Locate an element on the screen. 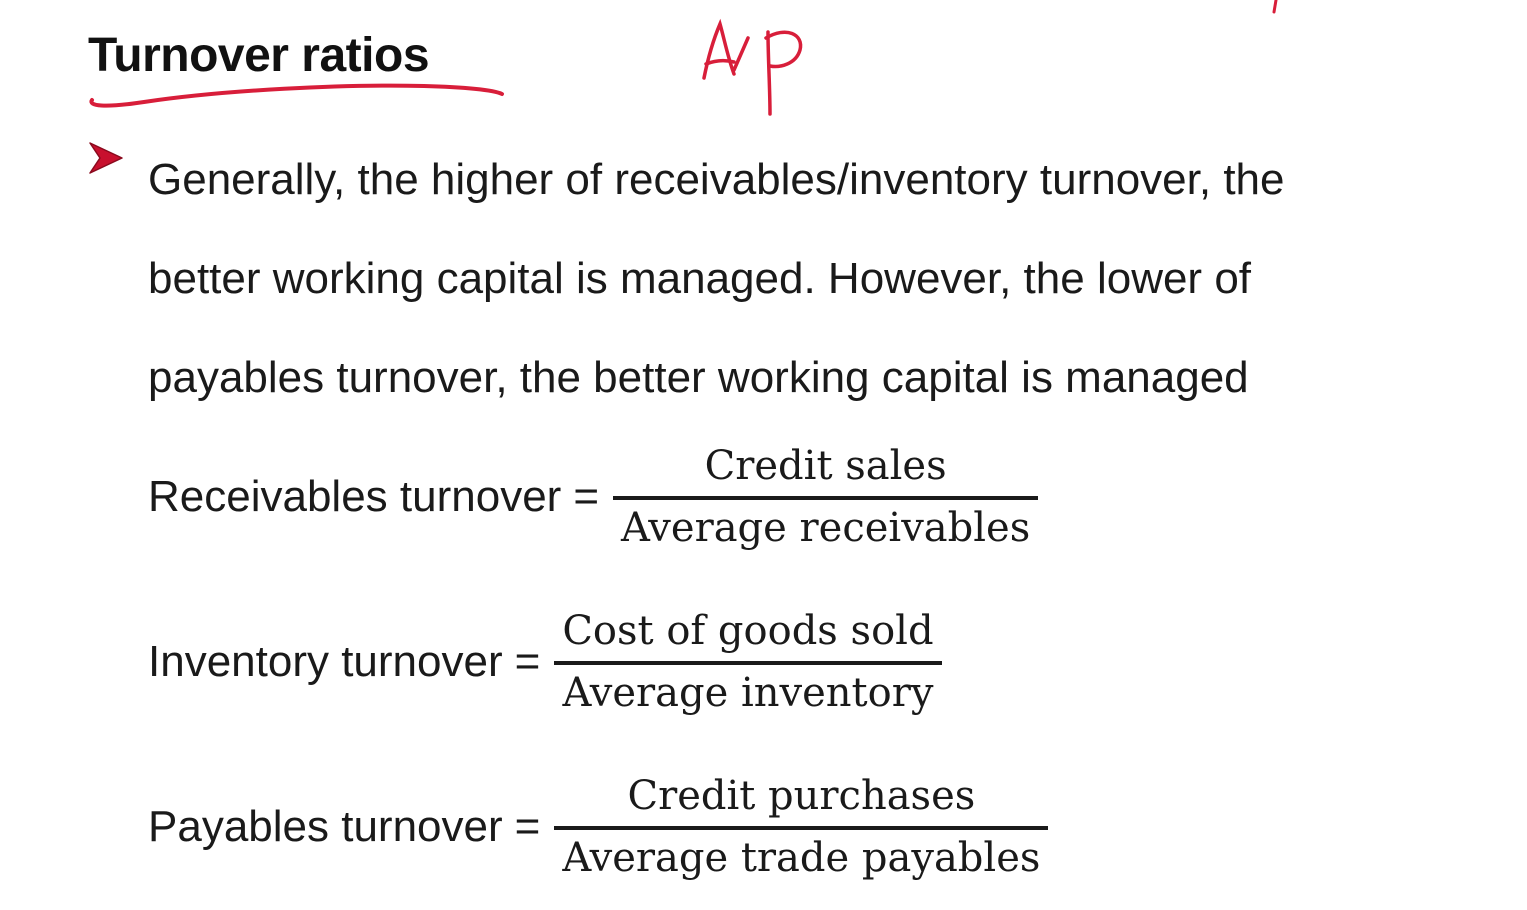 Image resolution: width=1527 pixels, height=910 pixels. formula-fraction: Credit purchases Average trade payables is located at coordinates (801, 827).